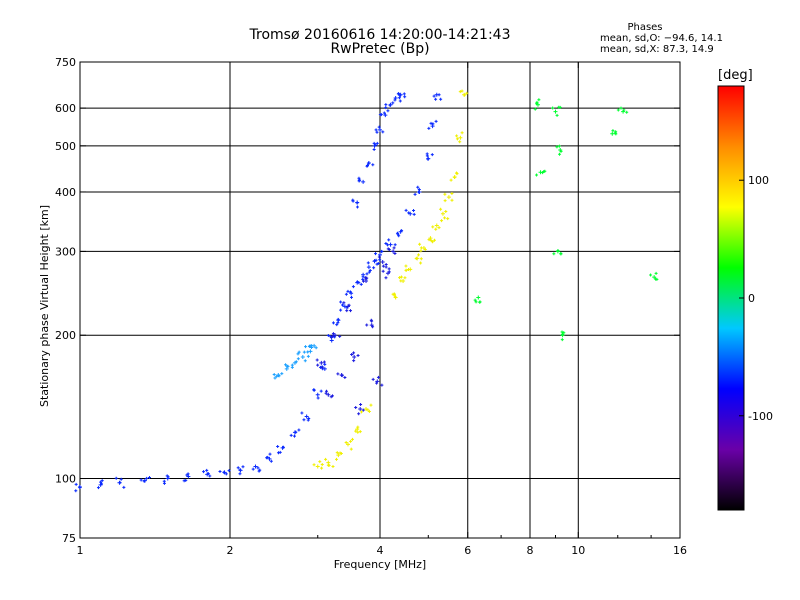 This screenshot has height=600, width=800. What do you see at coordinates (735, 75) in the screenshot?
I see `colorbar-label: [deg]` at bounding box center [735, 75].